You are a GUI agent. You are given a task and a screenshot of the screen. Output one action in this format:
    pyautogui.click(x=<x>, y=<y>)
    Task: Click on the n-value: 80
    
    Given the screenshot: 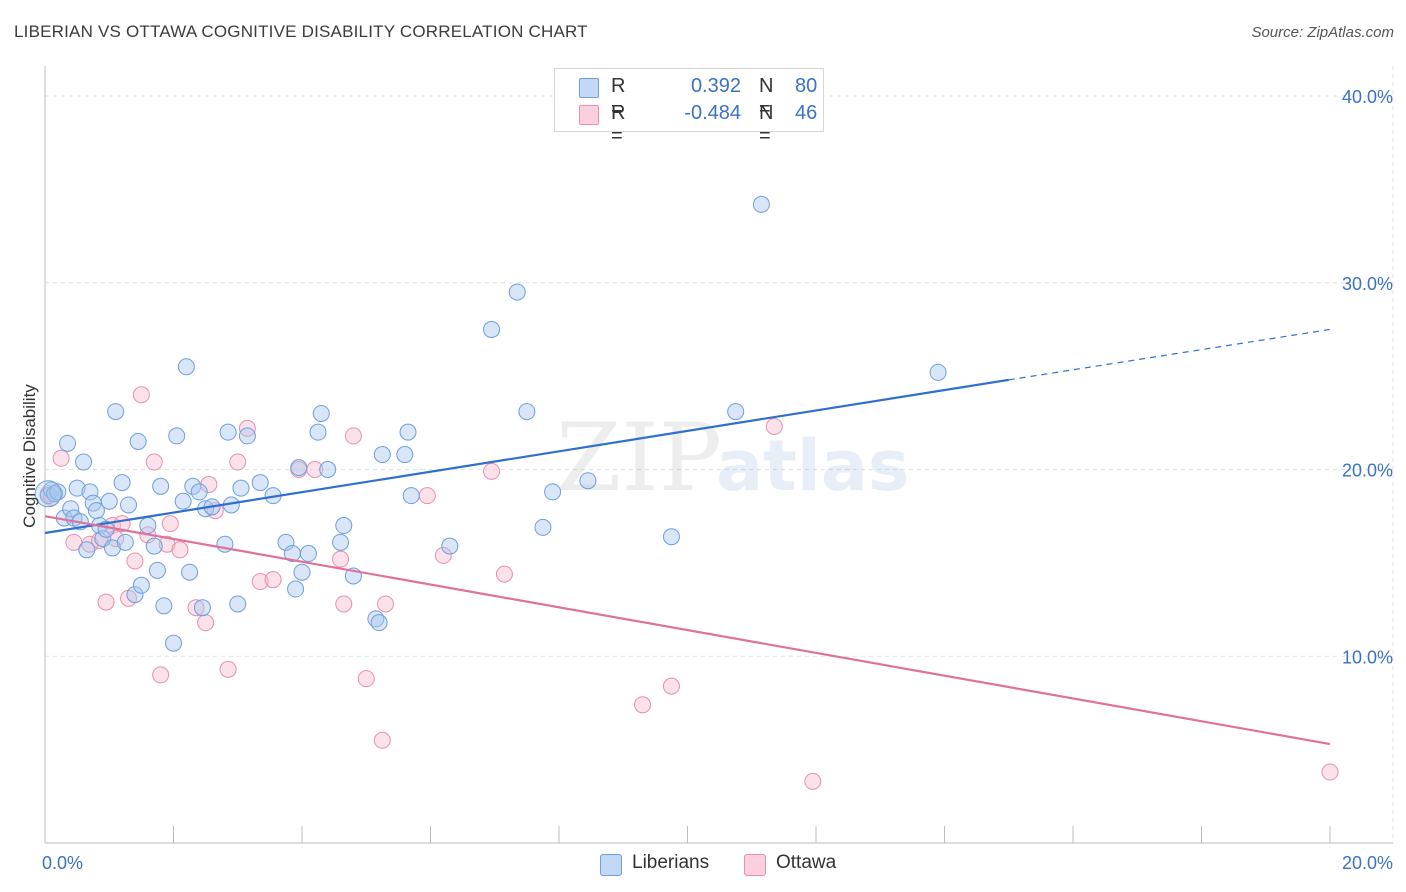 What is the action you would take?
    pyautogui.click(x=806, y=86)
    